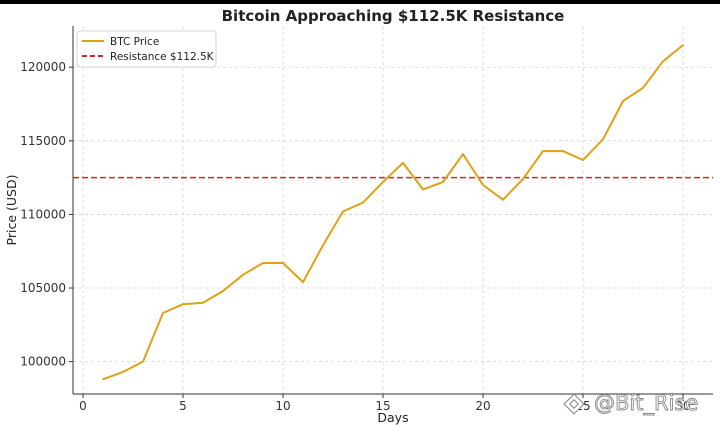 The height and width of the screenshot is (427, 720). What do you see at coordinates (43, 214) in the screenshot?
I see `y-tick-label: 110000` at bounding box center [43, 214].